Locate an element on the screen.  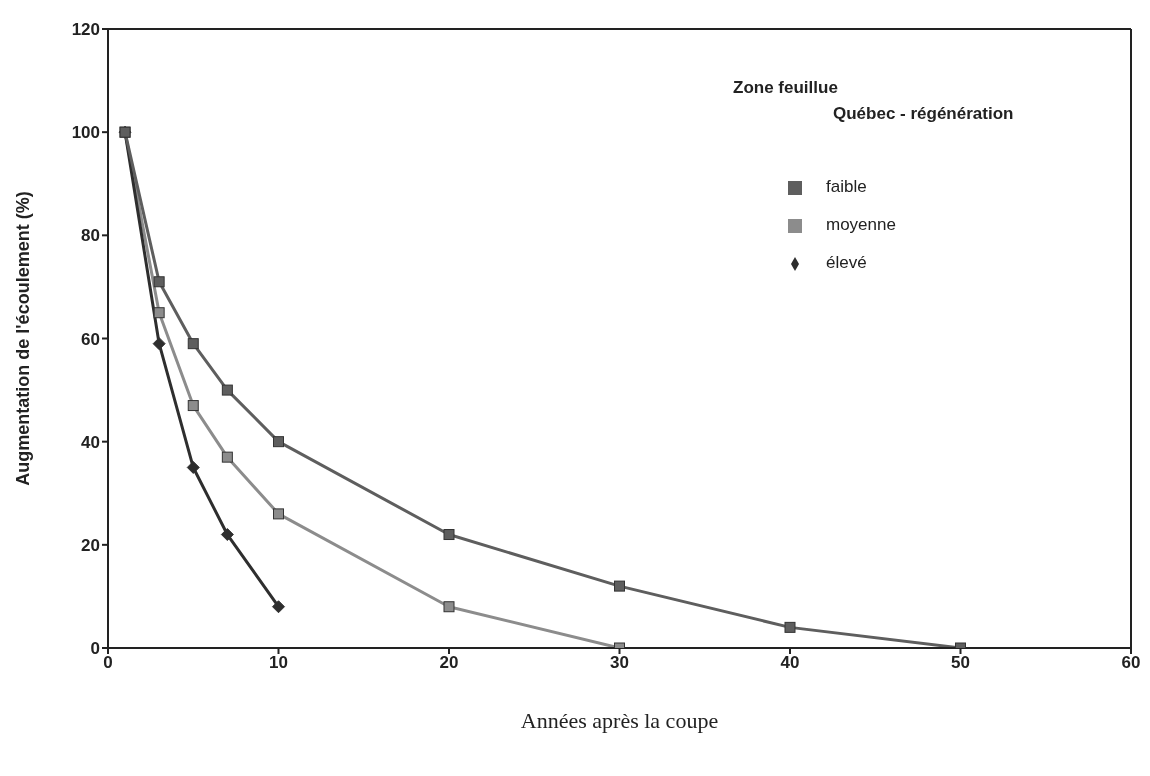
y-tick-label: 100 is located at coordinates (85, 133).